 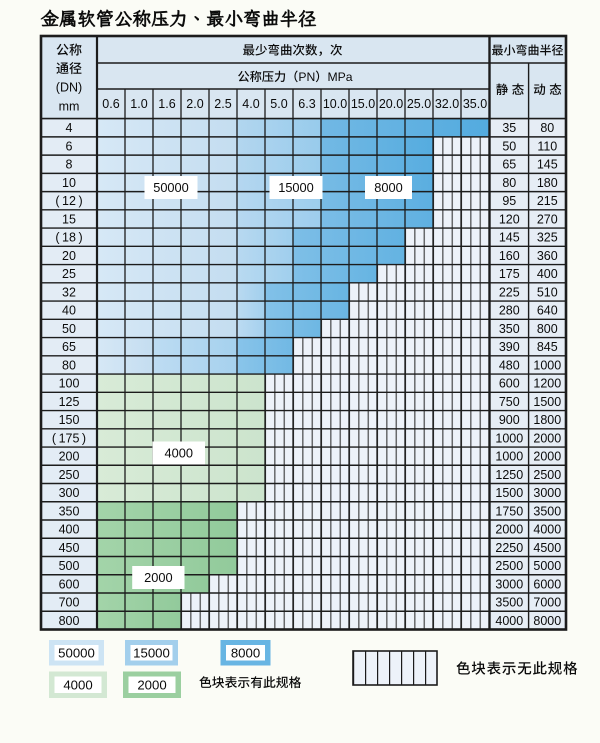 I want to click on svg-text: 175, so click(x=509, y=274).